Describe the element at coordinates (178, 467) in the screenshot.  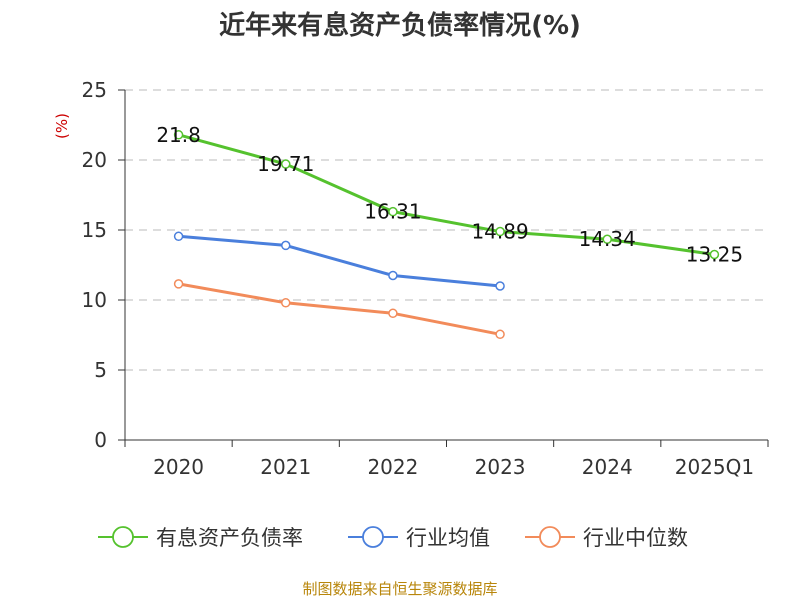
I see `x-tick-label: 2020` at that location.